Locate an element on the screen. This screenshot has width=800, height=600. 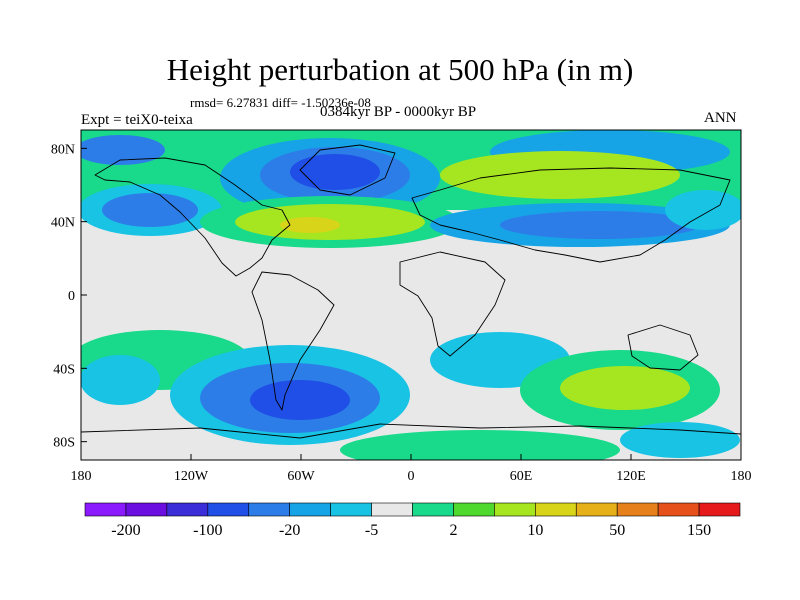
colorbar-label: -20 is located at coordinates (289, 530).